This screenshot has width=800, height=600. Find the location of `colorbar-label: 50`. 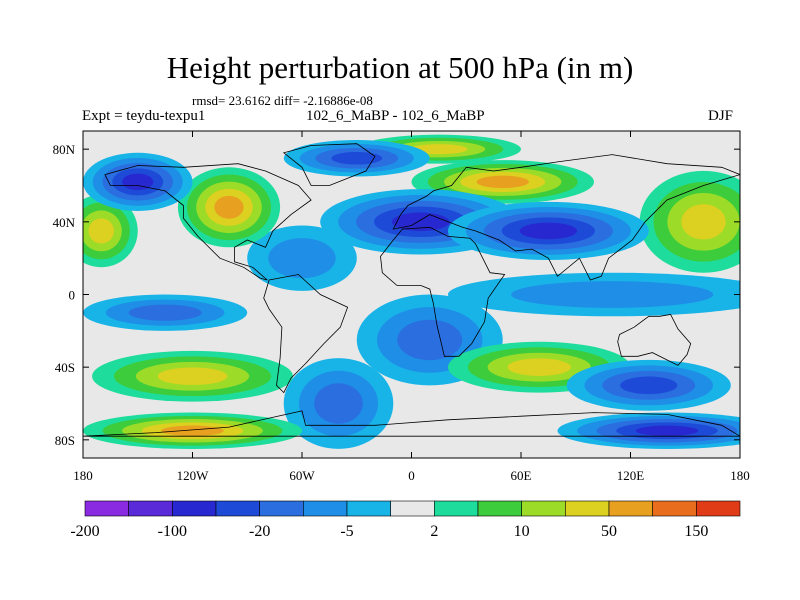

colorbar-label: 50 is located at coordinates (609, 531).